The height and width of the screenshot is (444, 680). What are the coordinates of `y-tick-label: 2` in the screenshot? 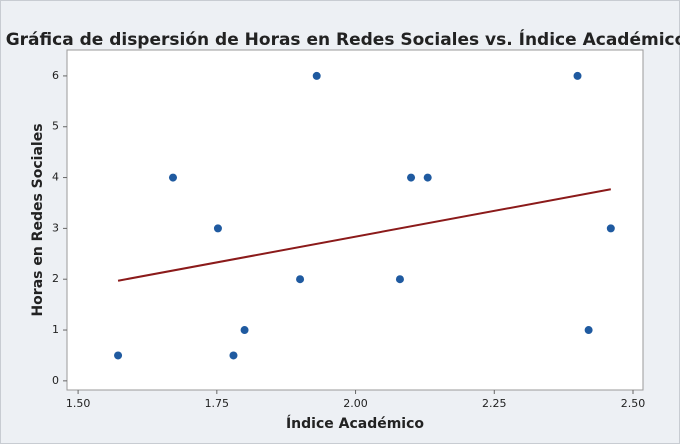 It's located at (55, 278).